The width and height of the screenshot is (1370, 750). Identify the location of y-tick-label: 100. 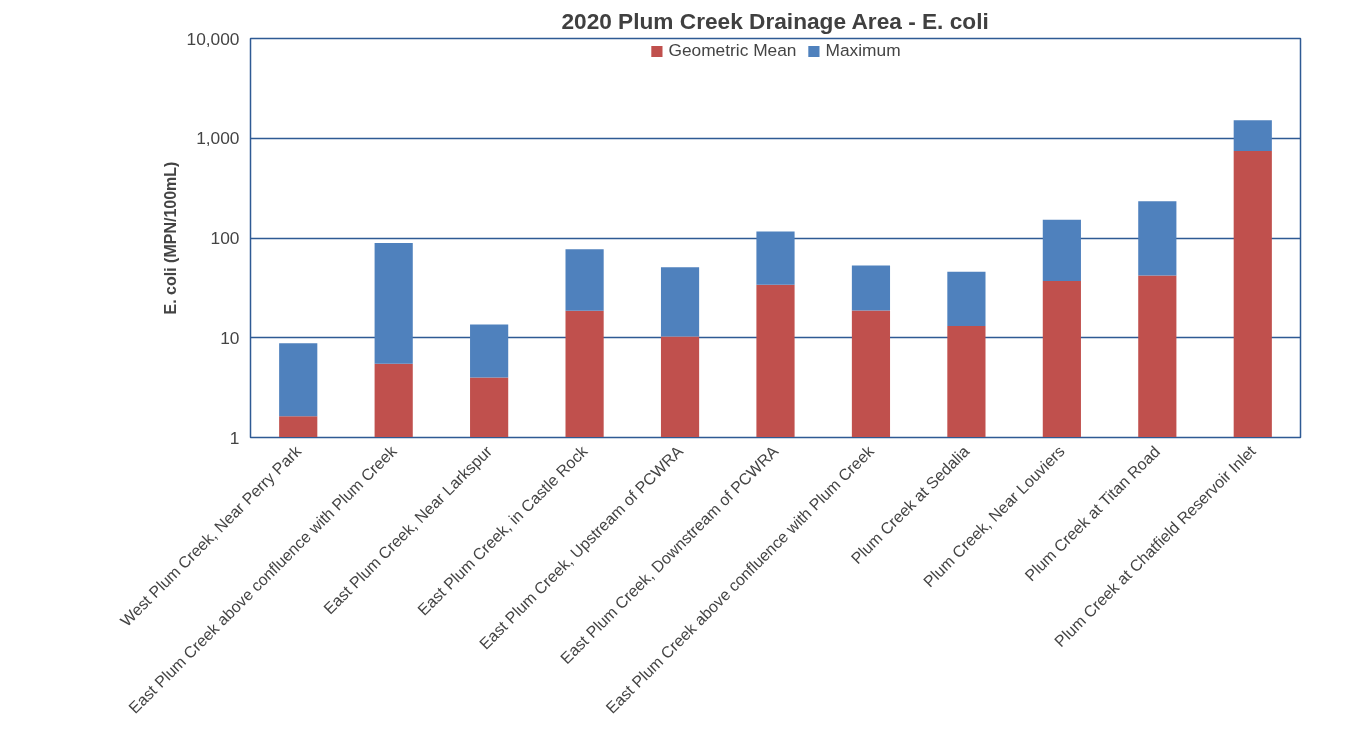
(225, 238).